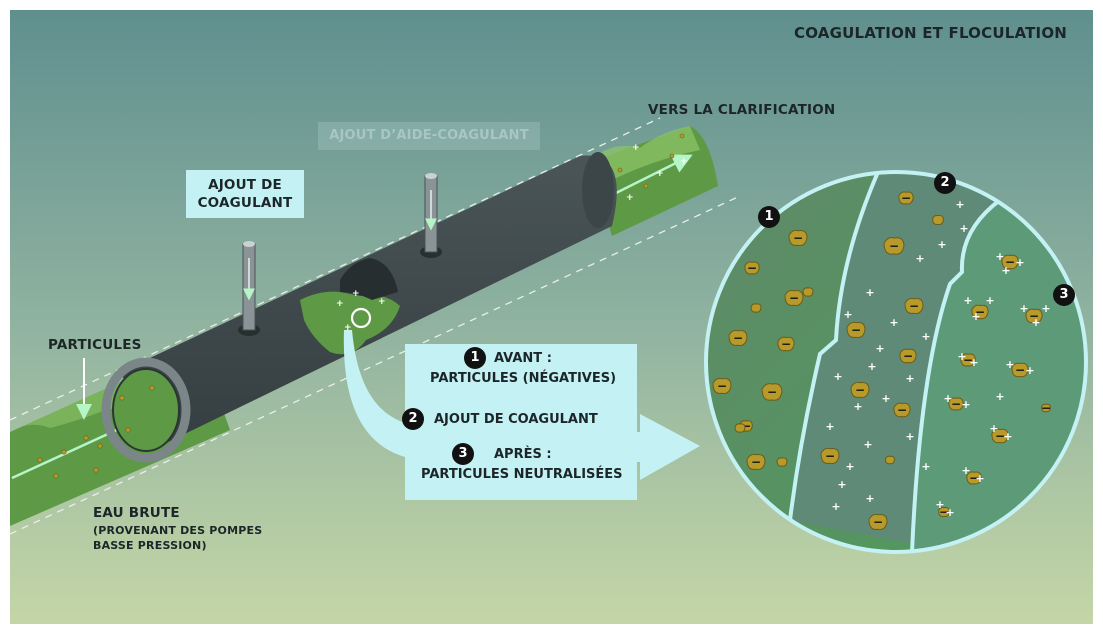 The width and height of the screenshot is (1103, 634). What do you see at coordinates (429, 136) in the screenshot?
I see `label-ajout-aide-coagulant: AJOUT D’AIDE-COAGULANT` at bounding box center [429, 136].